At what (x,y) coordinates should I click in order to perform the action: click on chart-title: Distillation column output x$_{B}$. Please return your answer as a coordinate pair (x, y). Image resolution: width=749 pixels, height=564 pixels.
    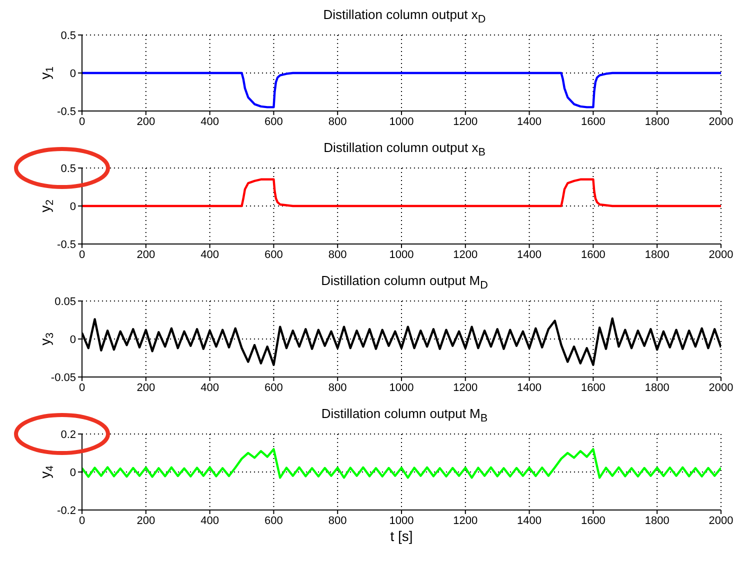
    Looking at the image, I should click on (404, 150).